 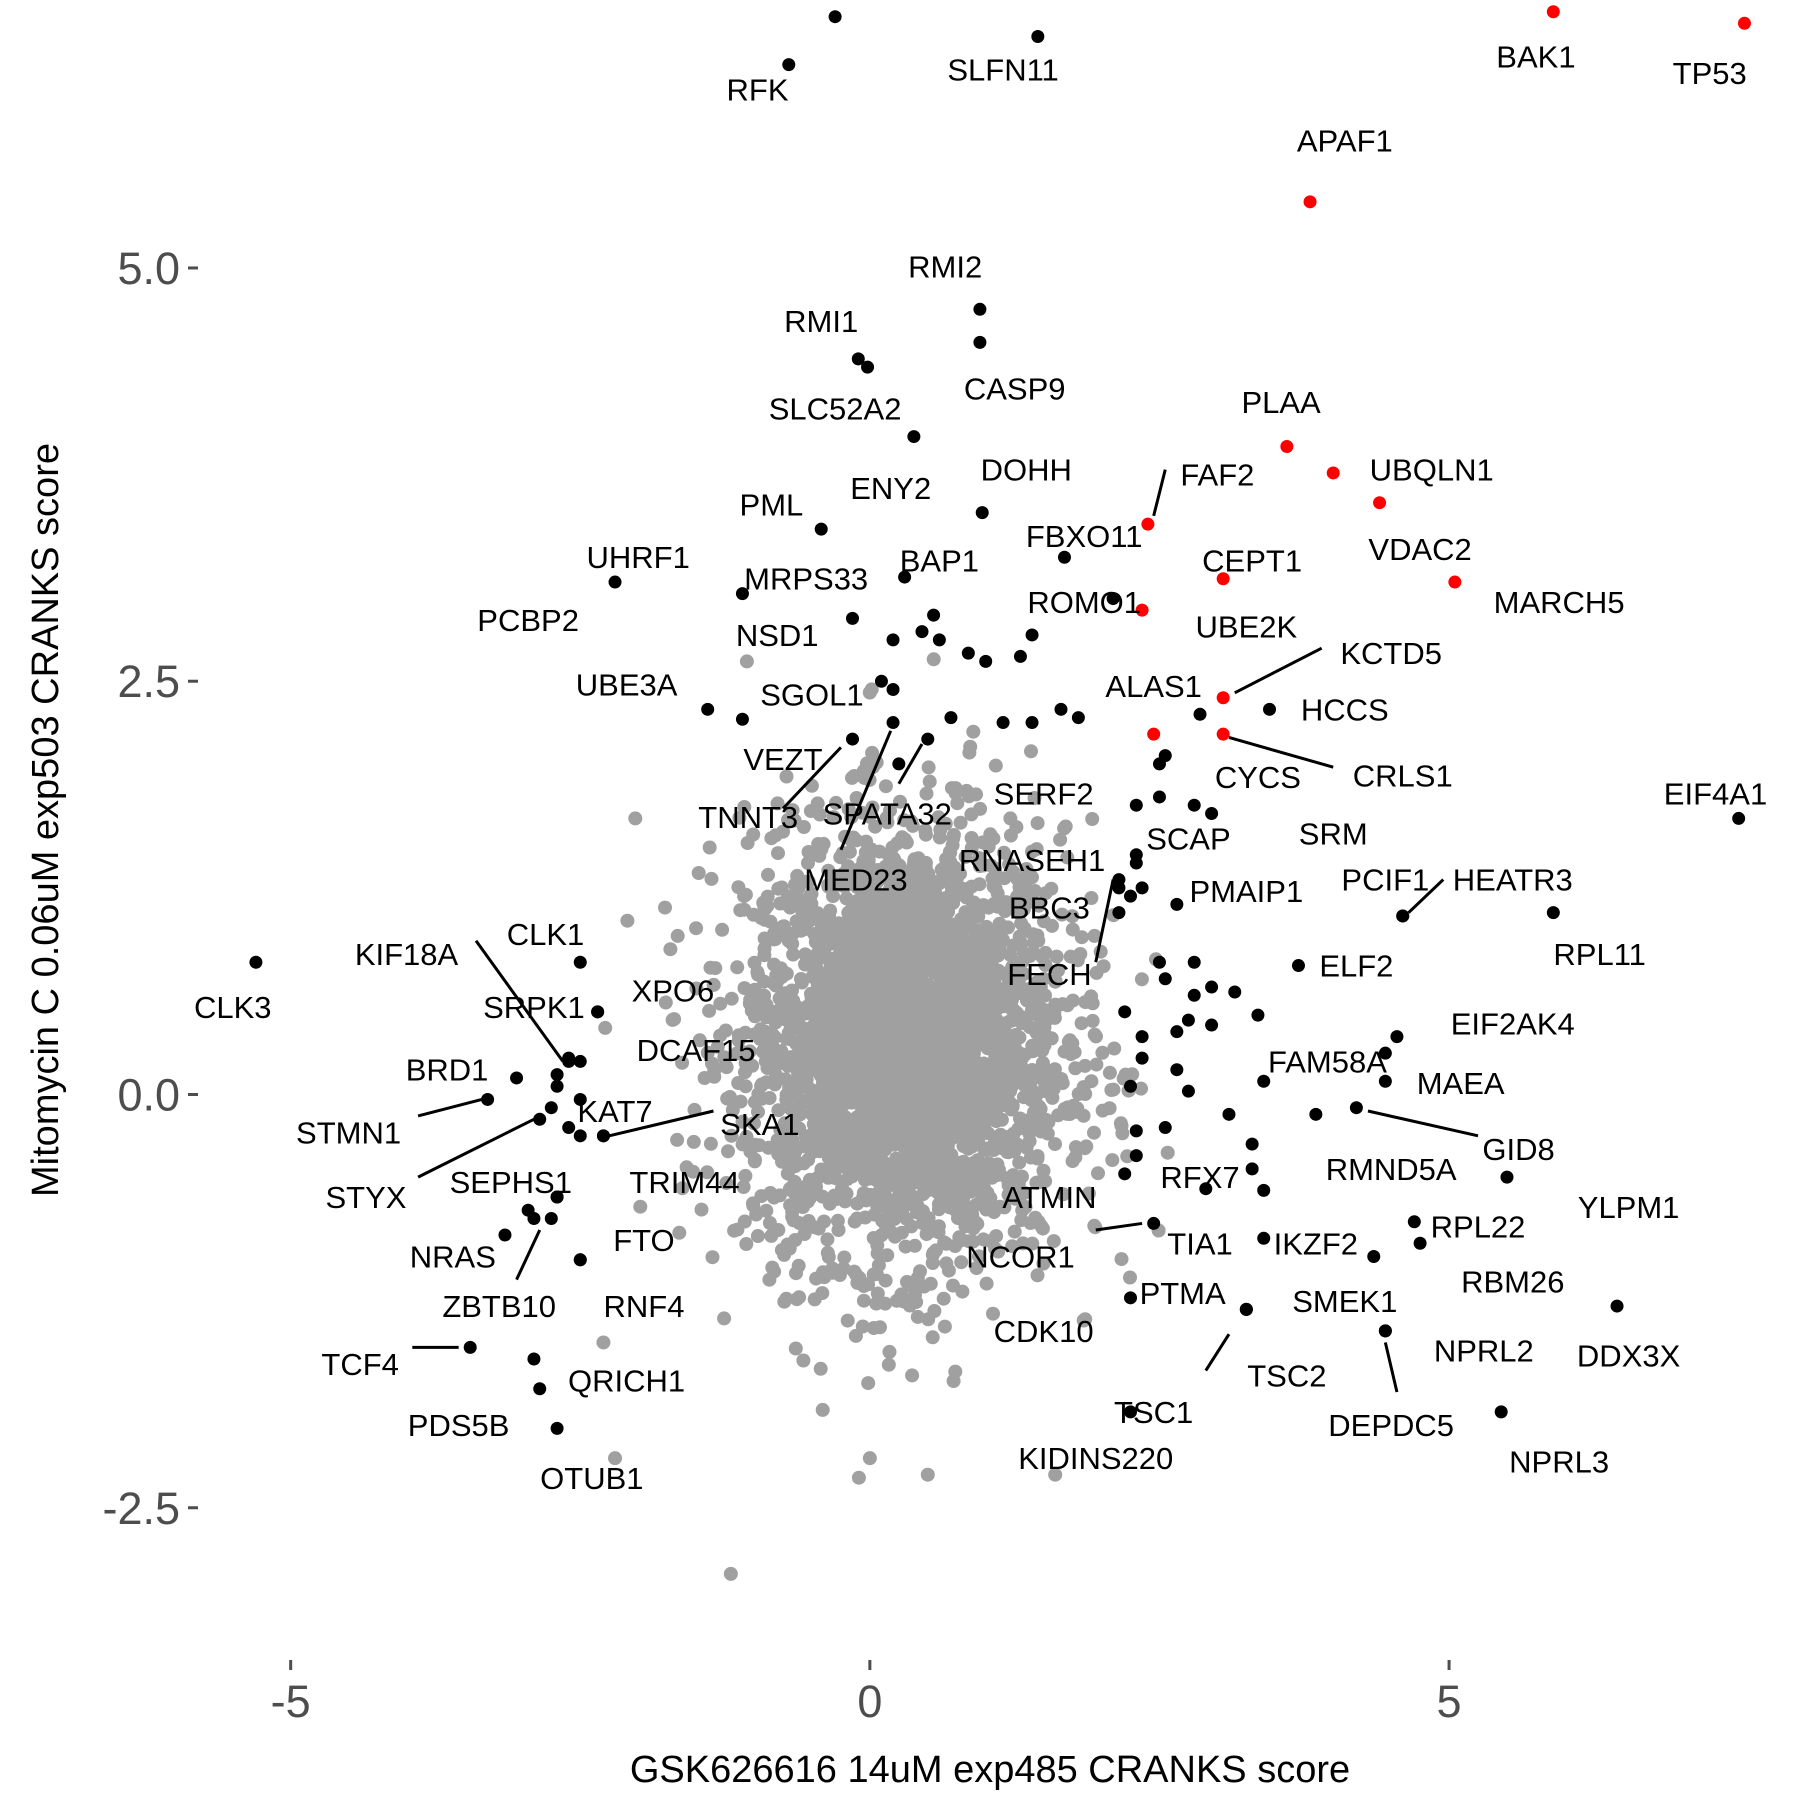 What do you see at coordinates (1281, 402) in the screenshot?
I see `gene-label-plaa: PLAA` at bounding box center [1281, 402].